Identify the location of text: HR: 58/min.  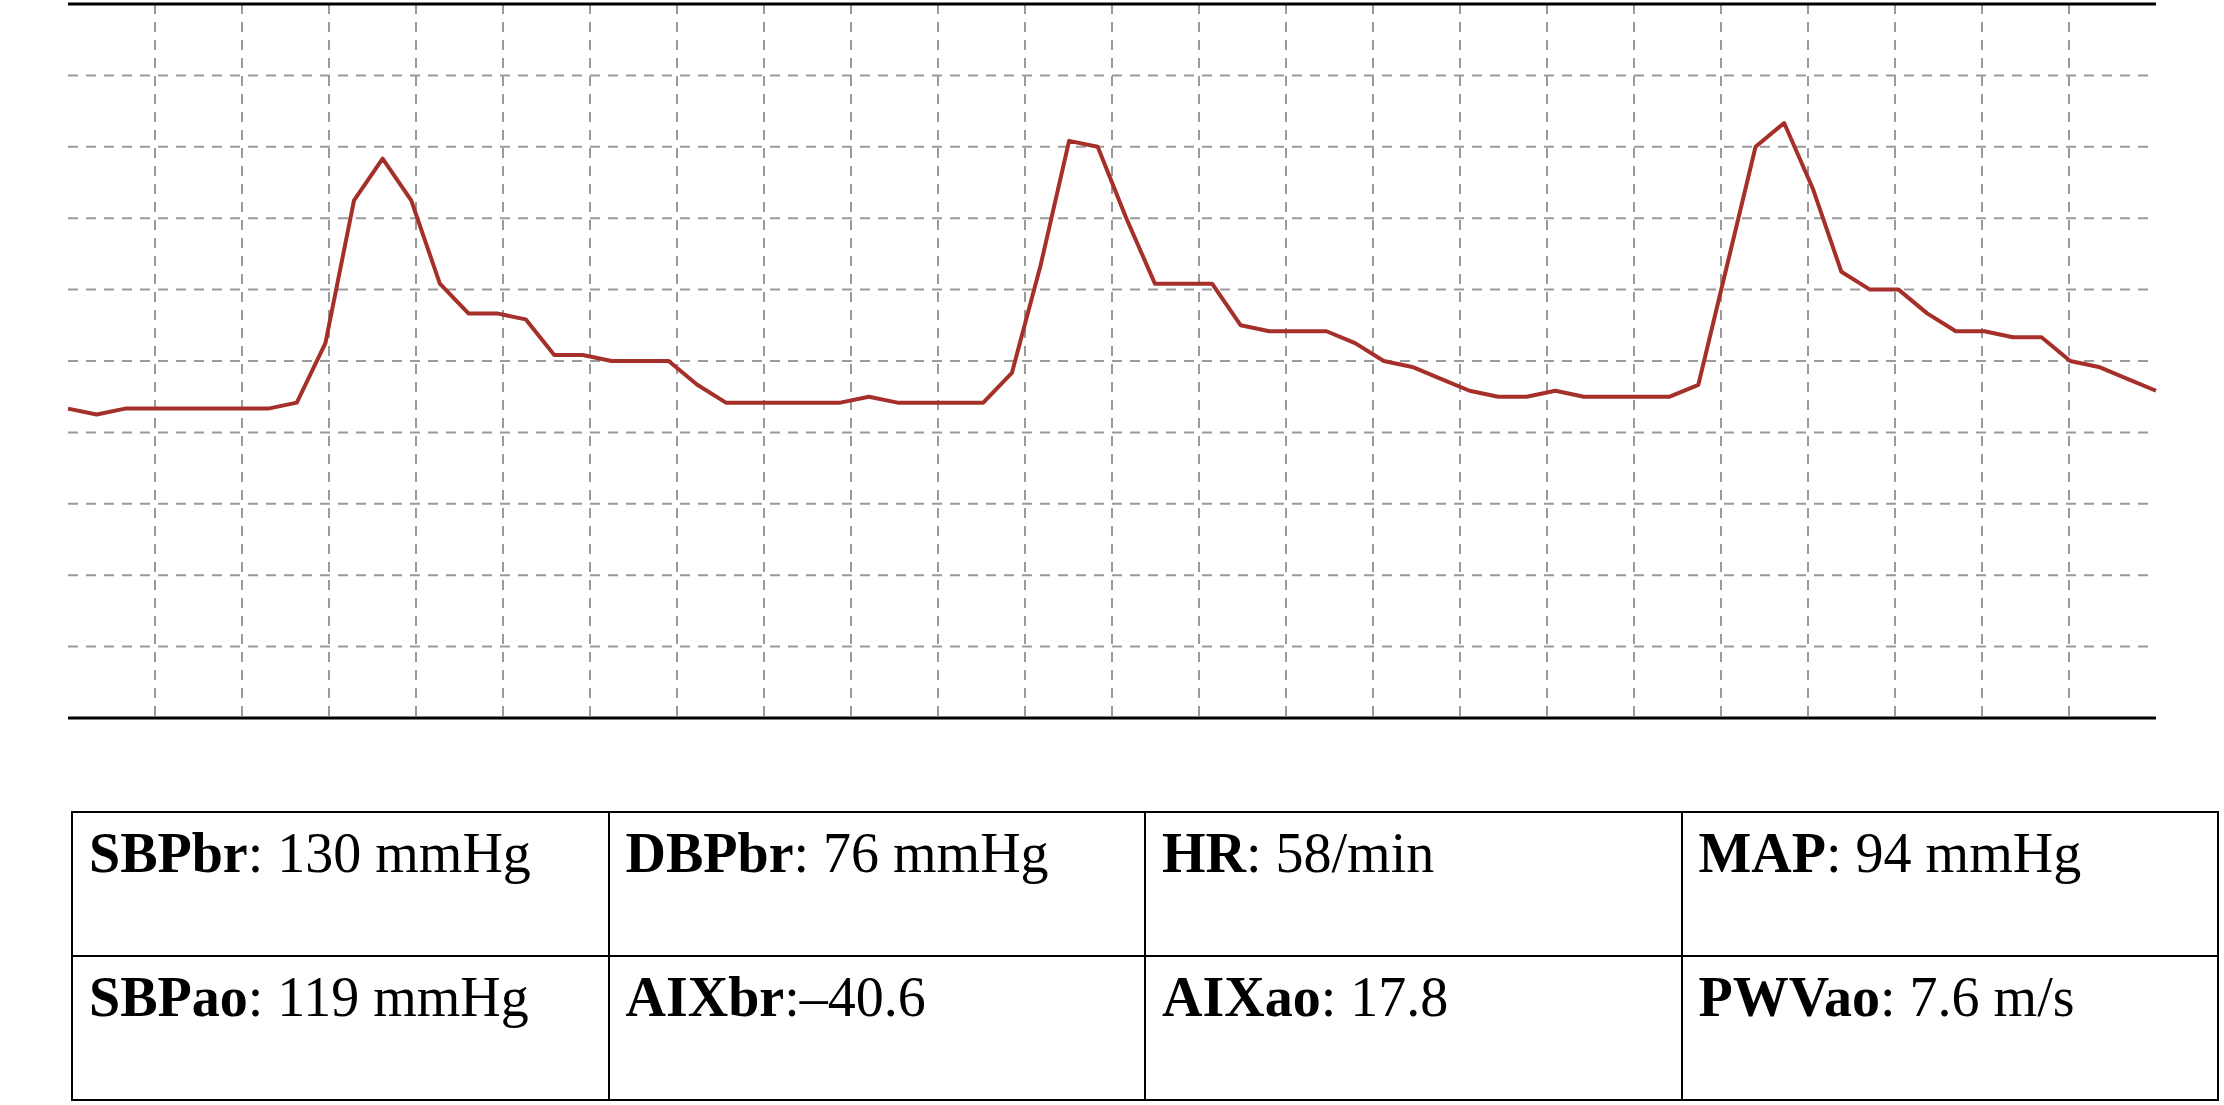
(1413, 884).